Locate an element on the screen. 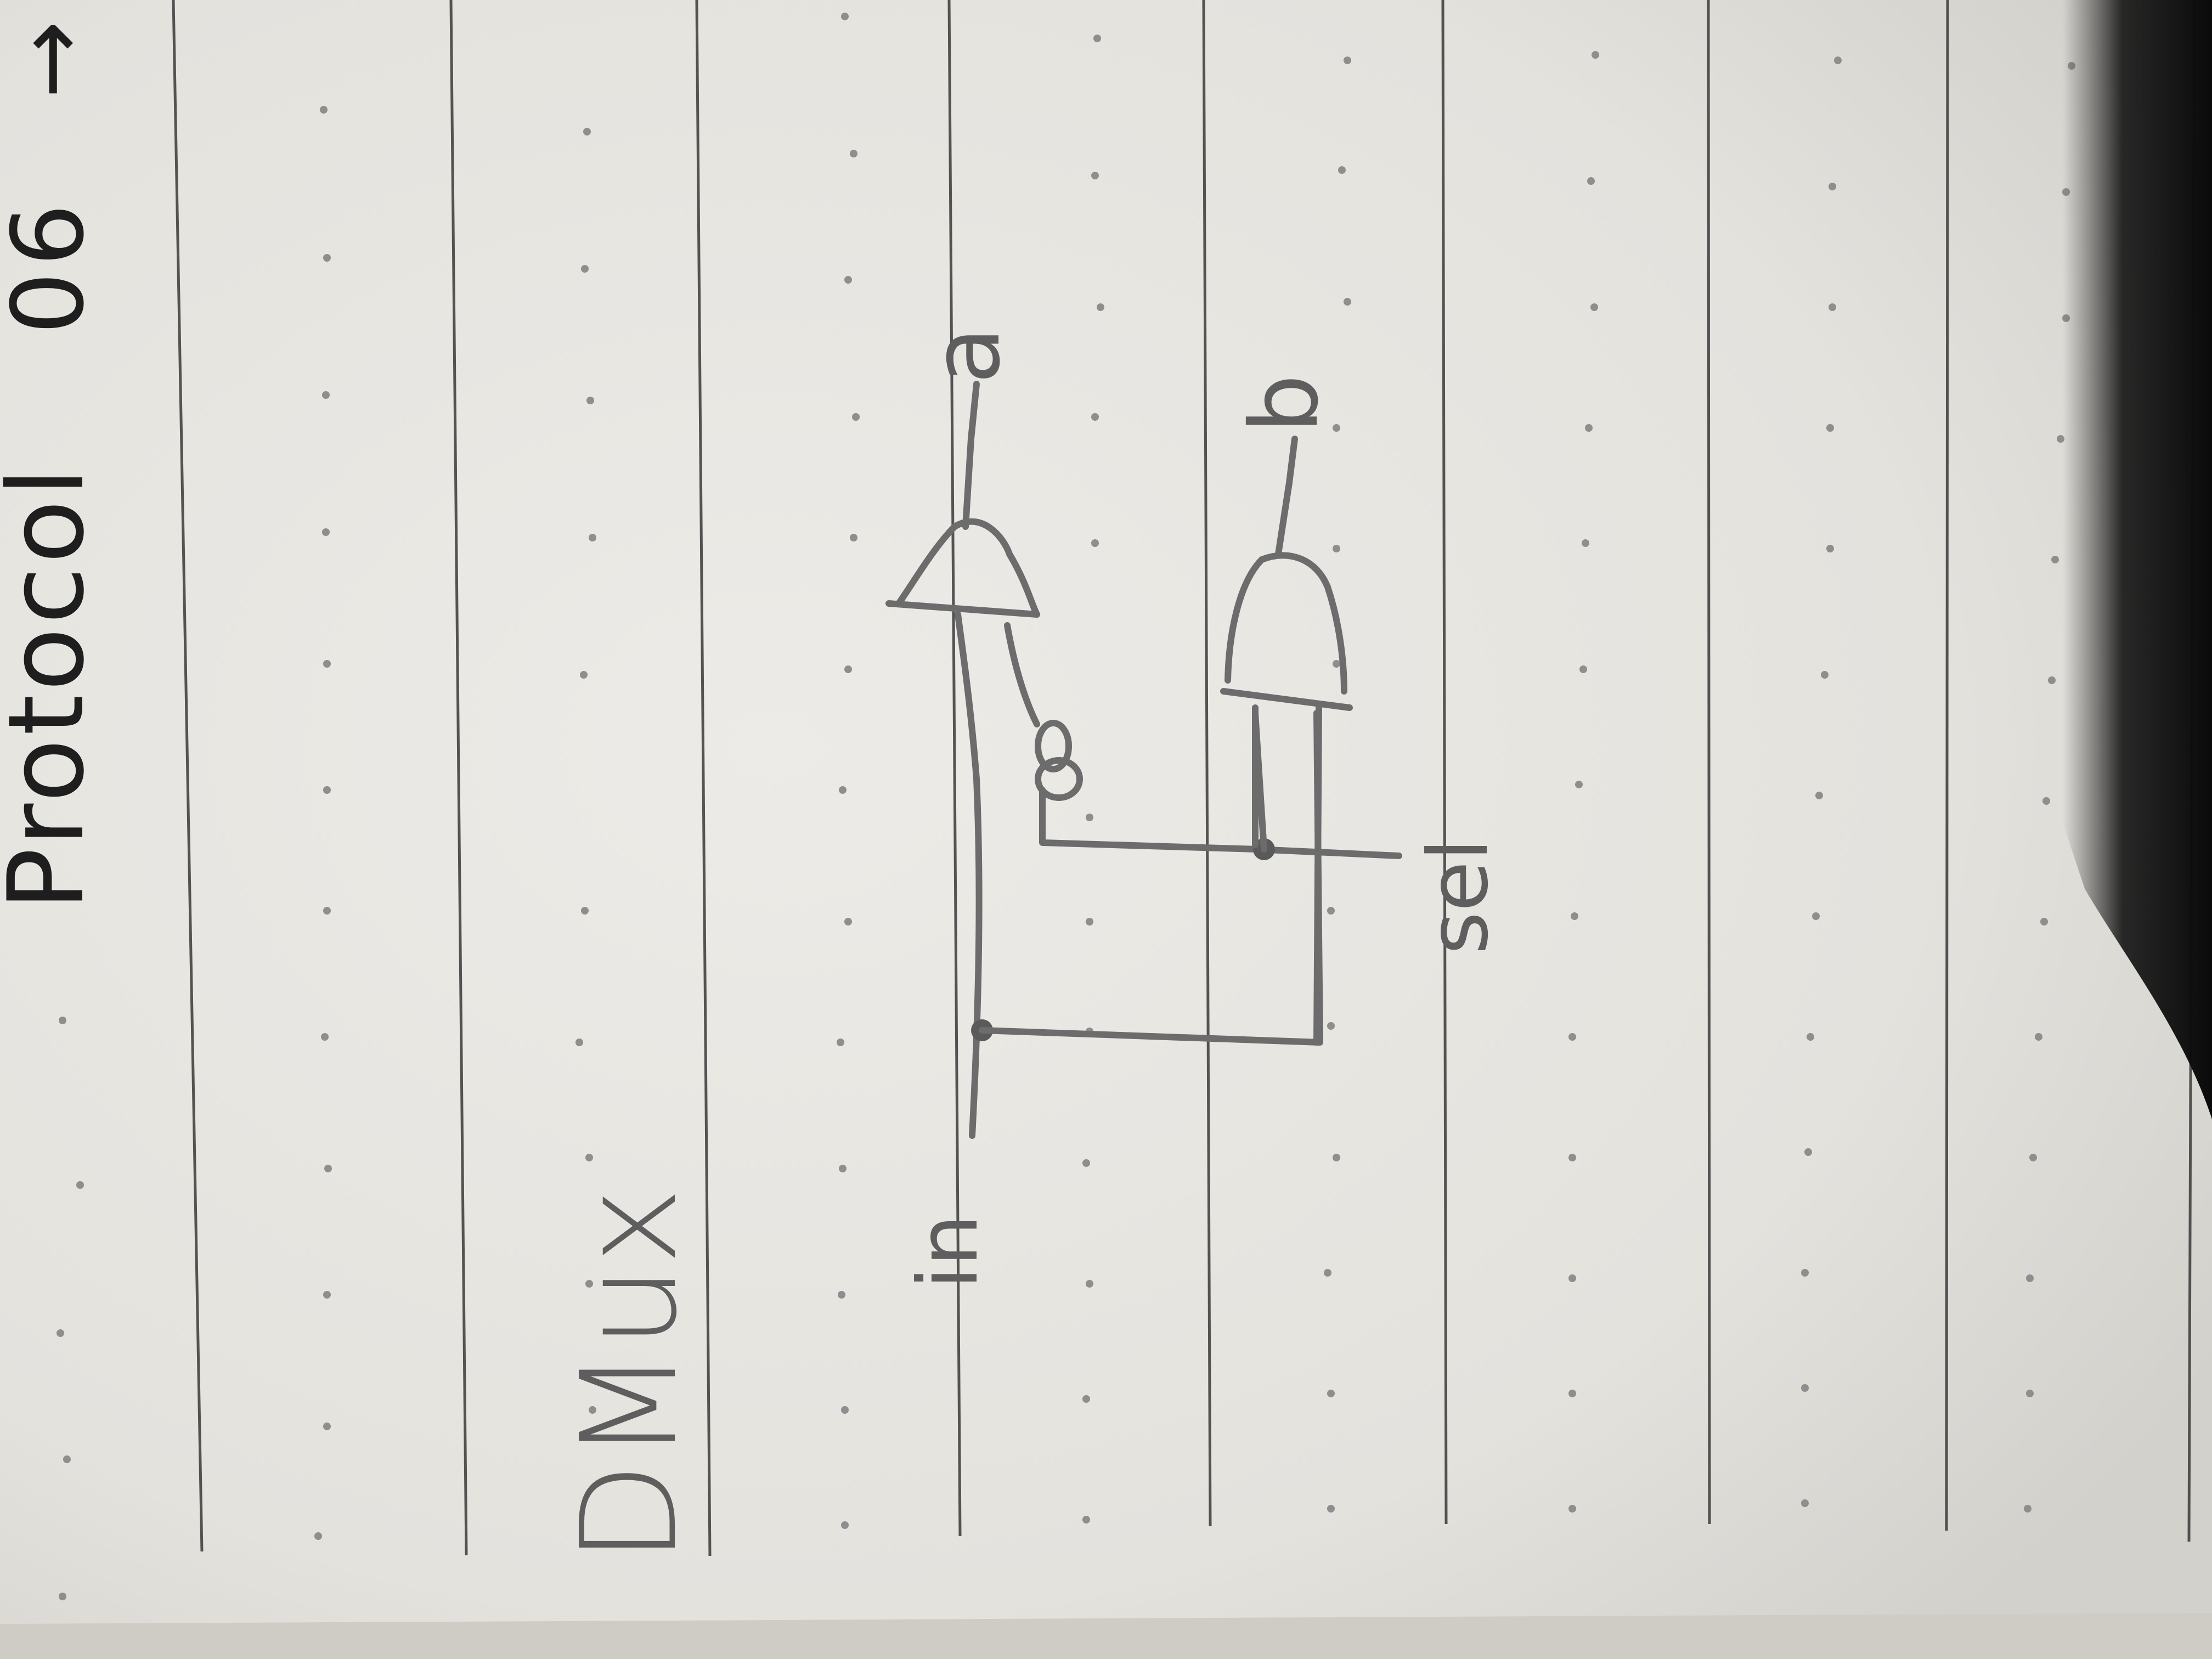  output-a-label-group: a is located at coordinates (967, 356).